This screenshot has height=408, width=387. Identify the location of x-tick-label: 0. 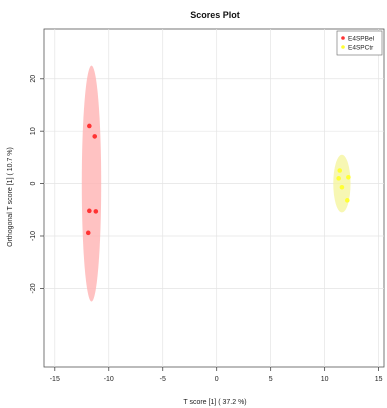
(217, 379).